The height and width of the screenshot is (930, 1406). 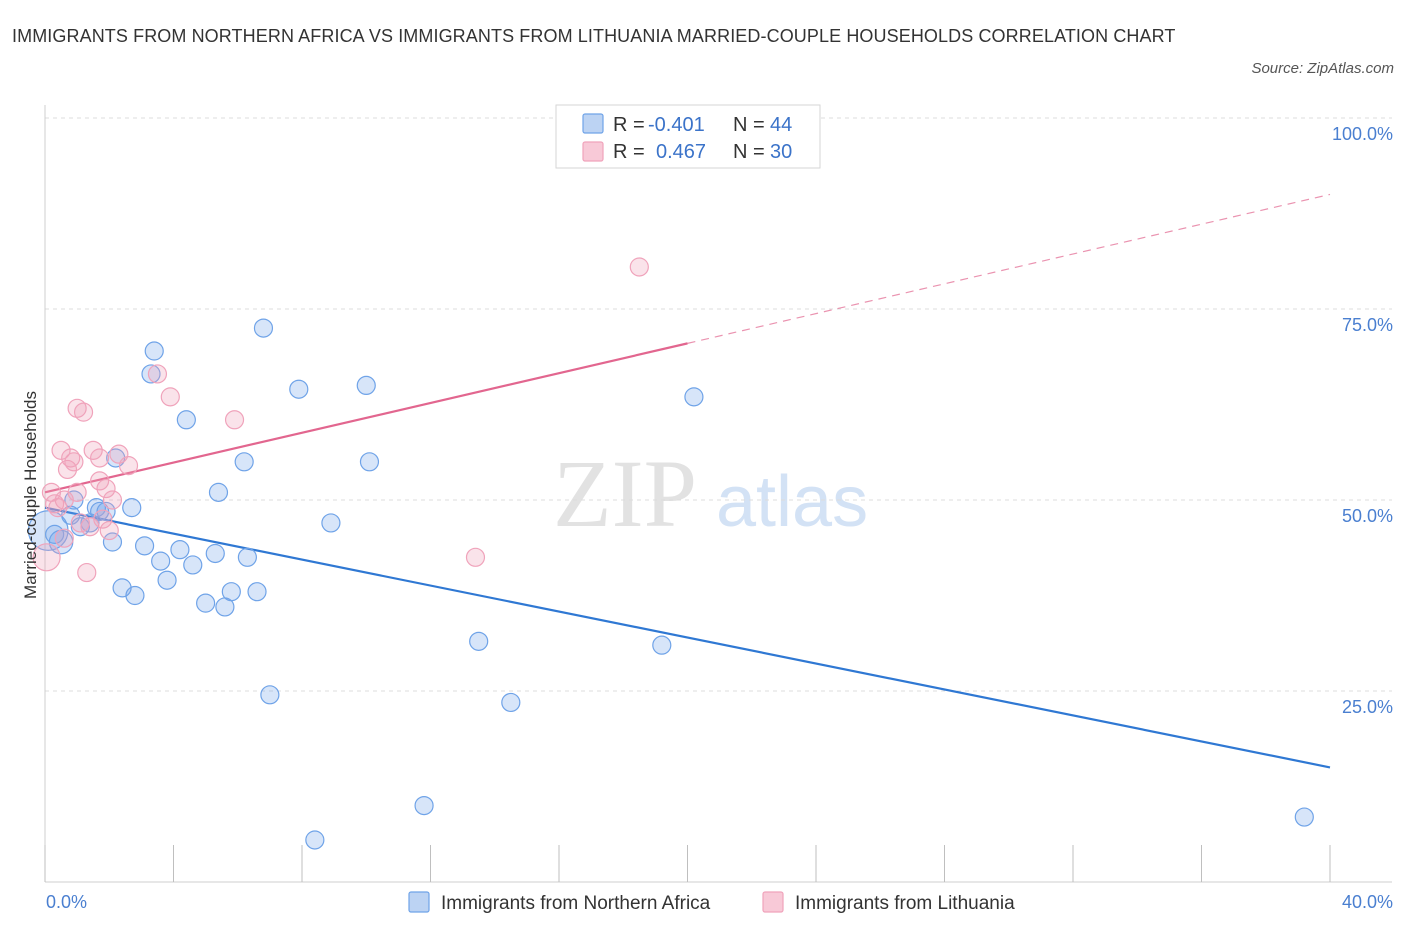 What do you see at coordinates (30, 495) in the screenshot?
I see `y-axis-label: Married-couple Households` at bounding box center [30, 495].